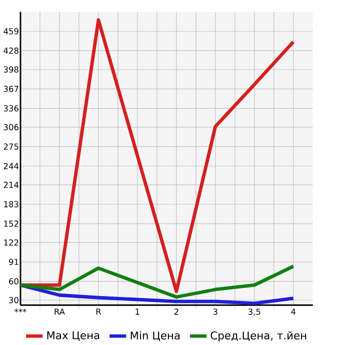 Image resolution: width=345 pixels, height=345 pixels. Describe the element at coordinates (11, 108) in the screenshot. I see `y-tick-label: 336` at that location.